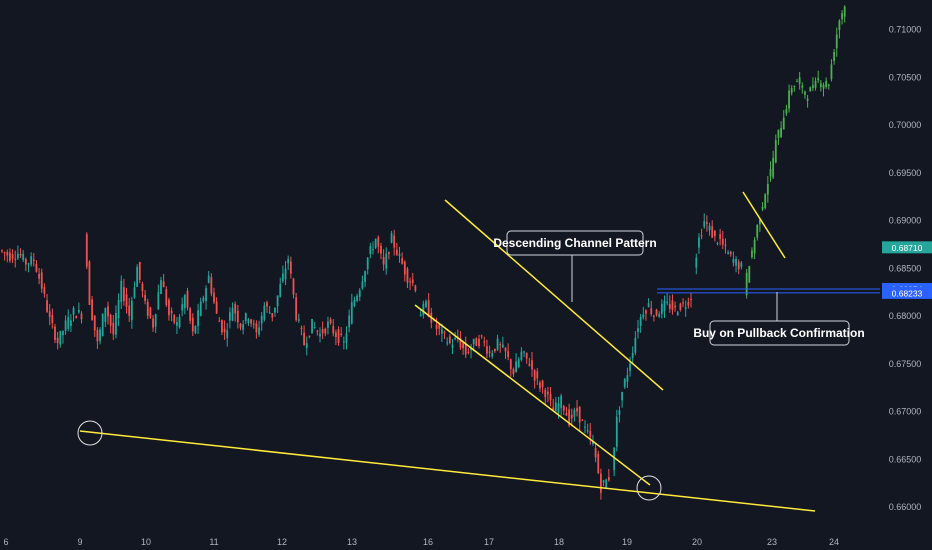  Describe the element at coordinates (574, 243) in the screenshot. I see `callout-channel-text: Descending Channel Pattern` at that location.